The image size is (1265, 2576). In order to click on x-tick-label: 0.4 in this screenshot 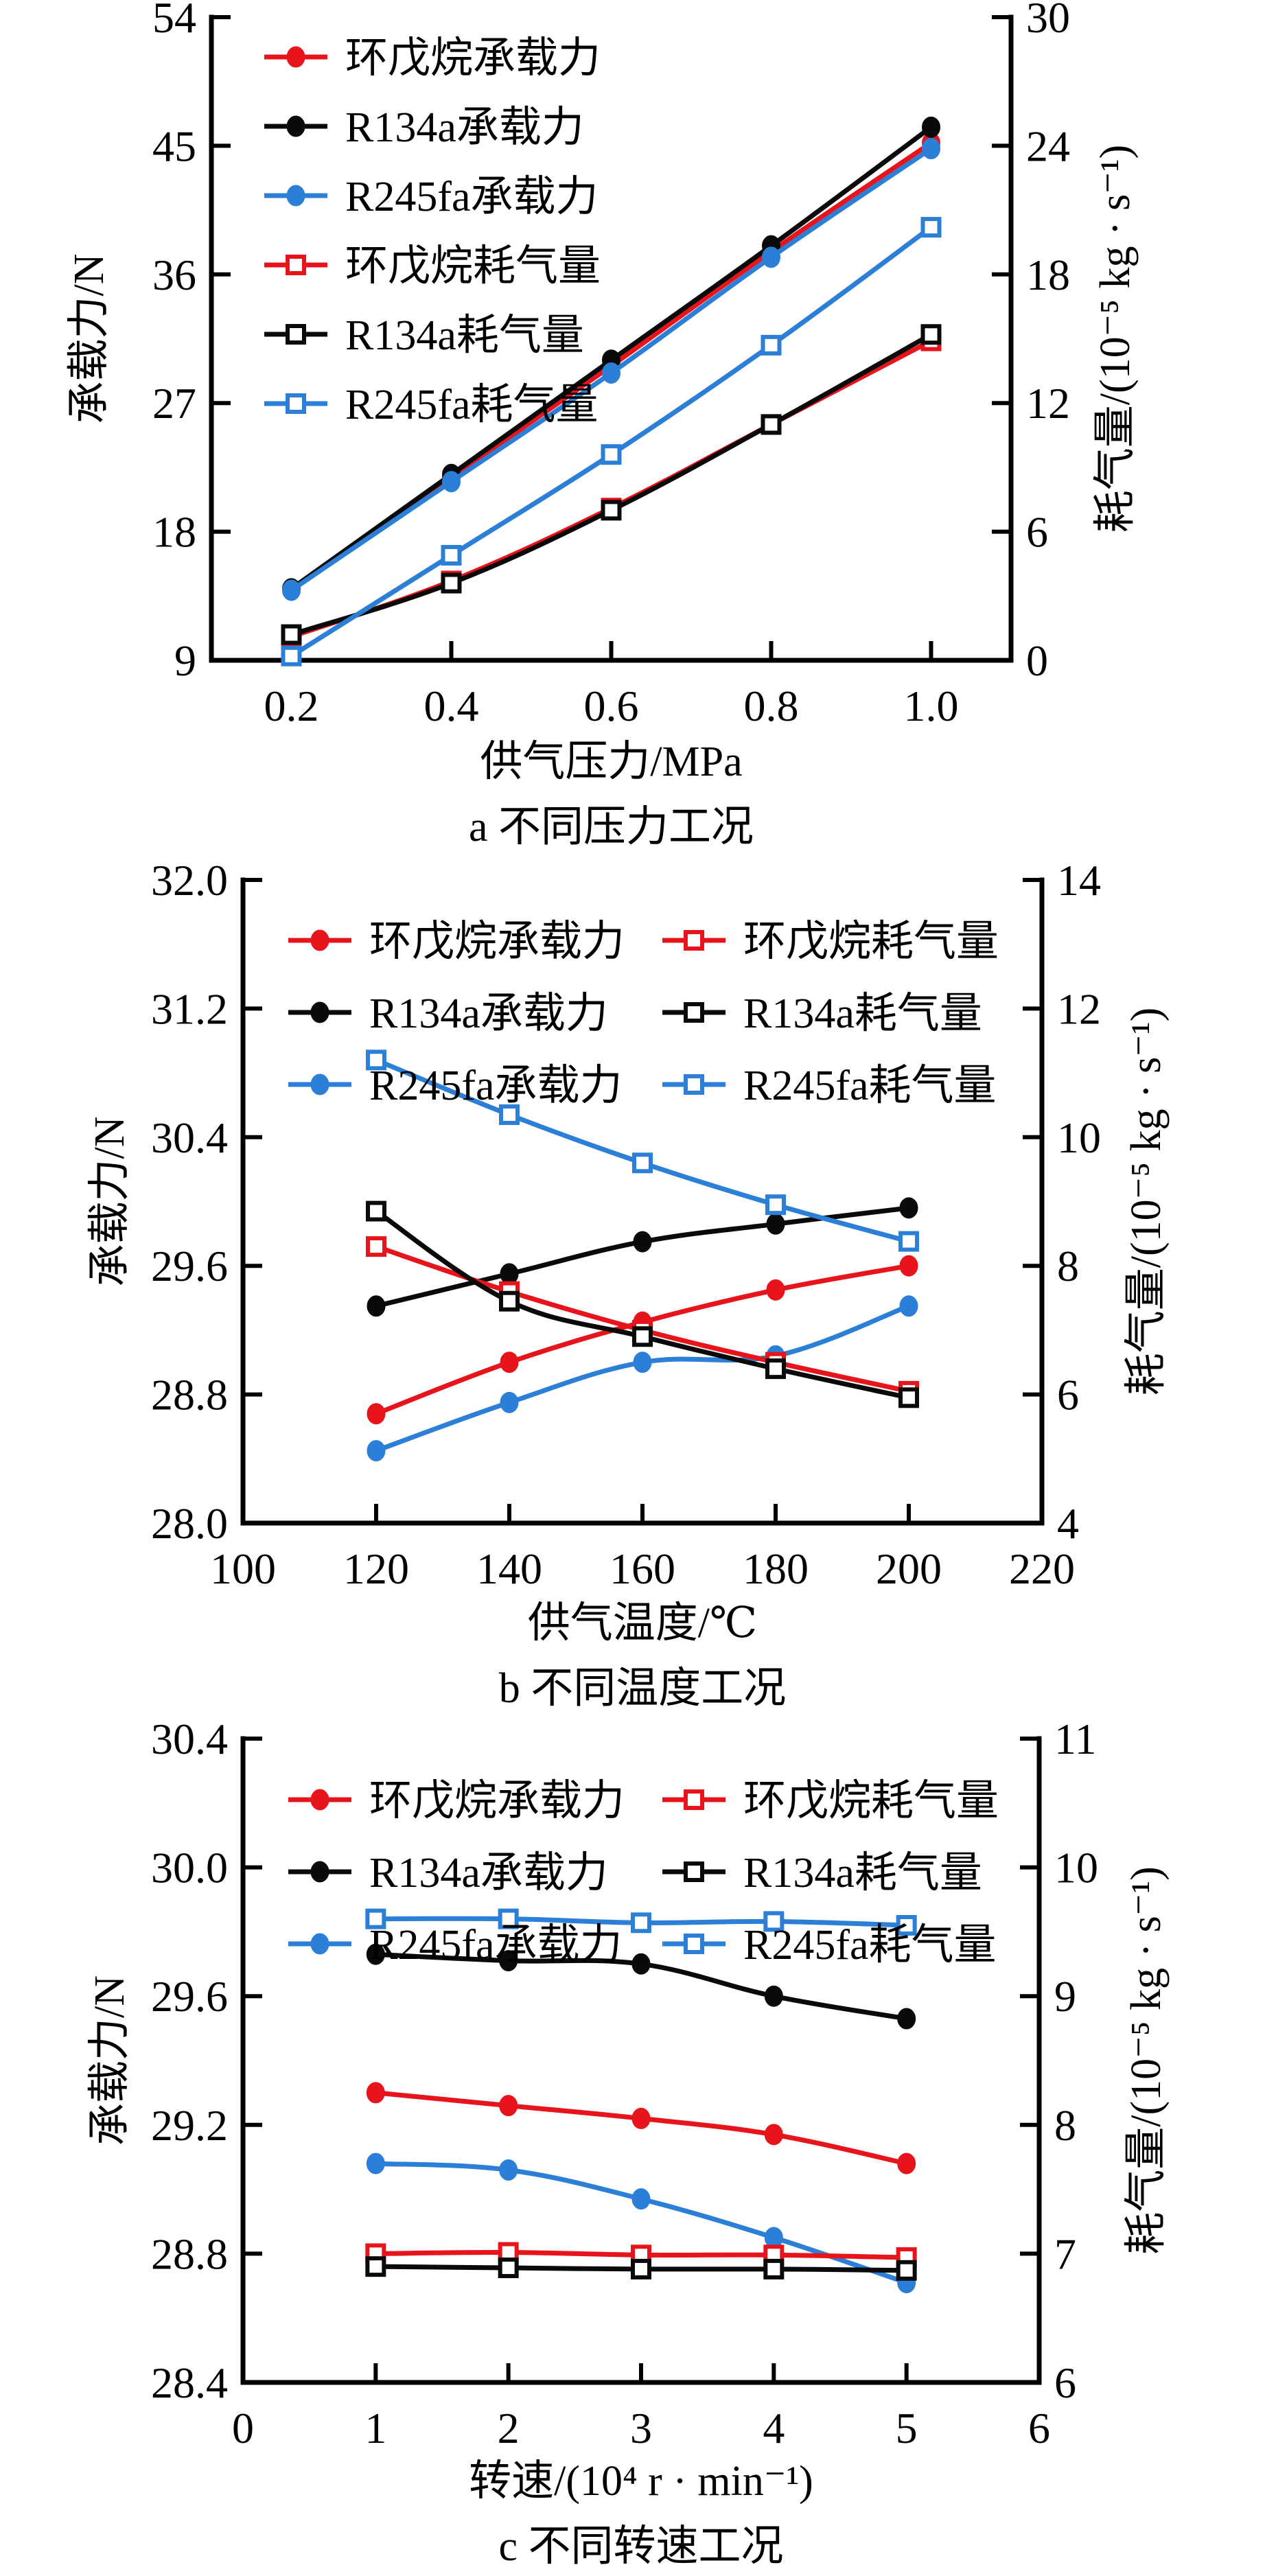, I will do `click(452, 706)`.